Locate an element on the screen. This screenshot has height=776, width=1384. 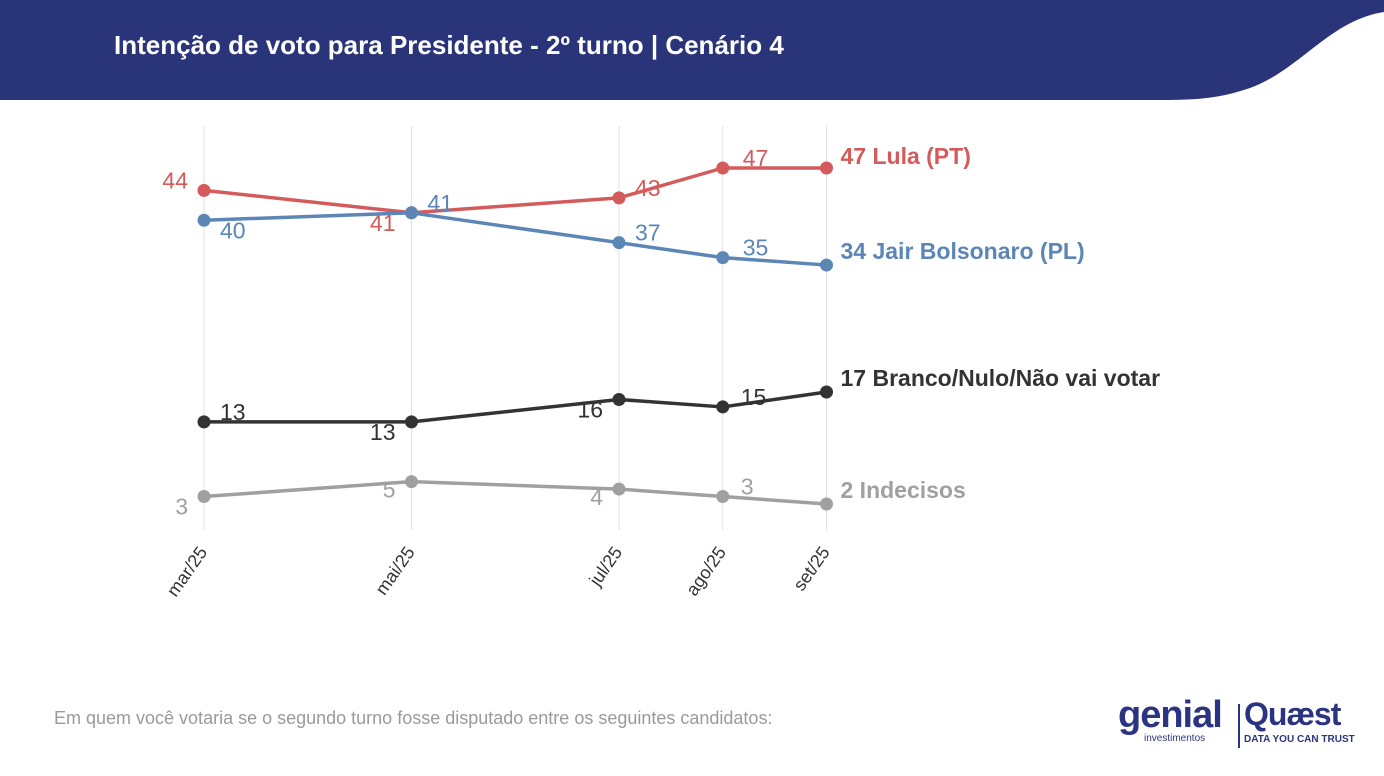
data-label: 35 is located at coordinates (756, 248).